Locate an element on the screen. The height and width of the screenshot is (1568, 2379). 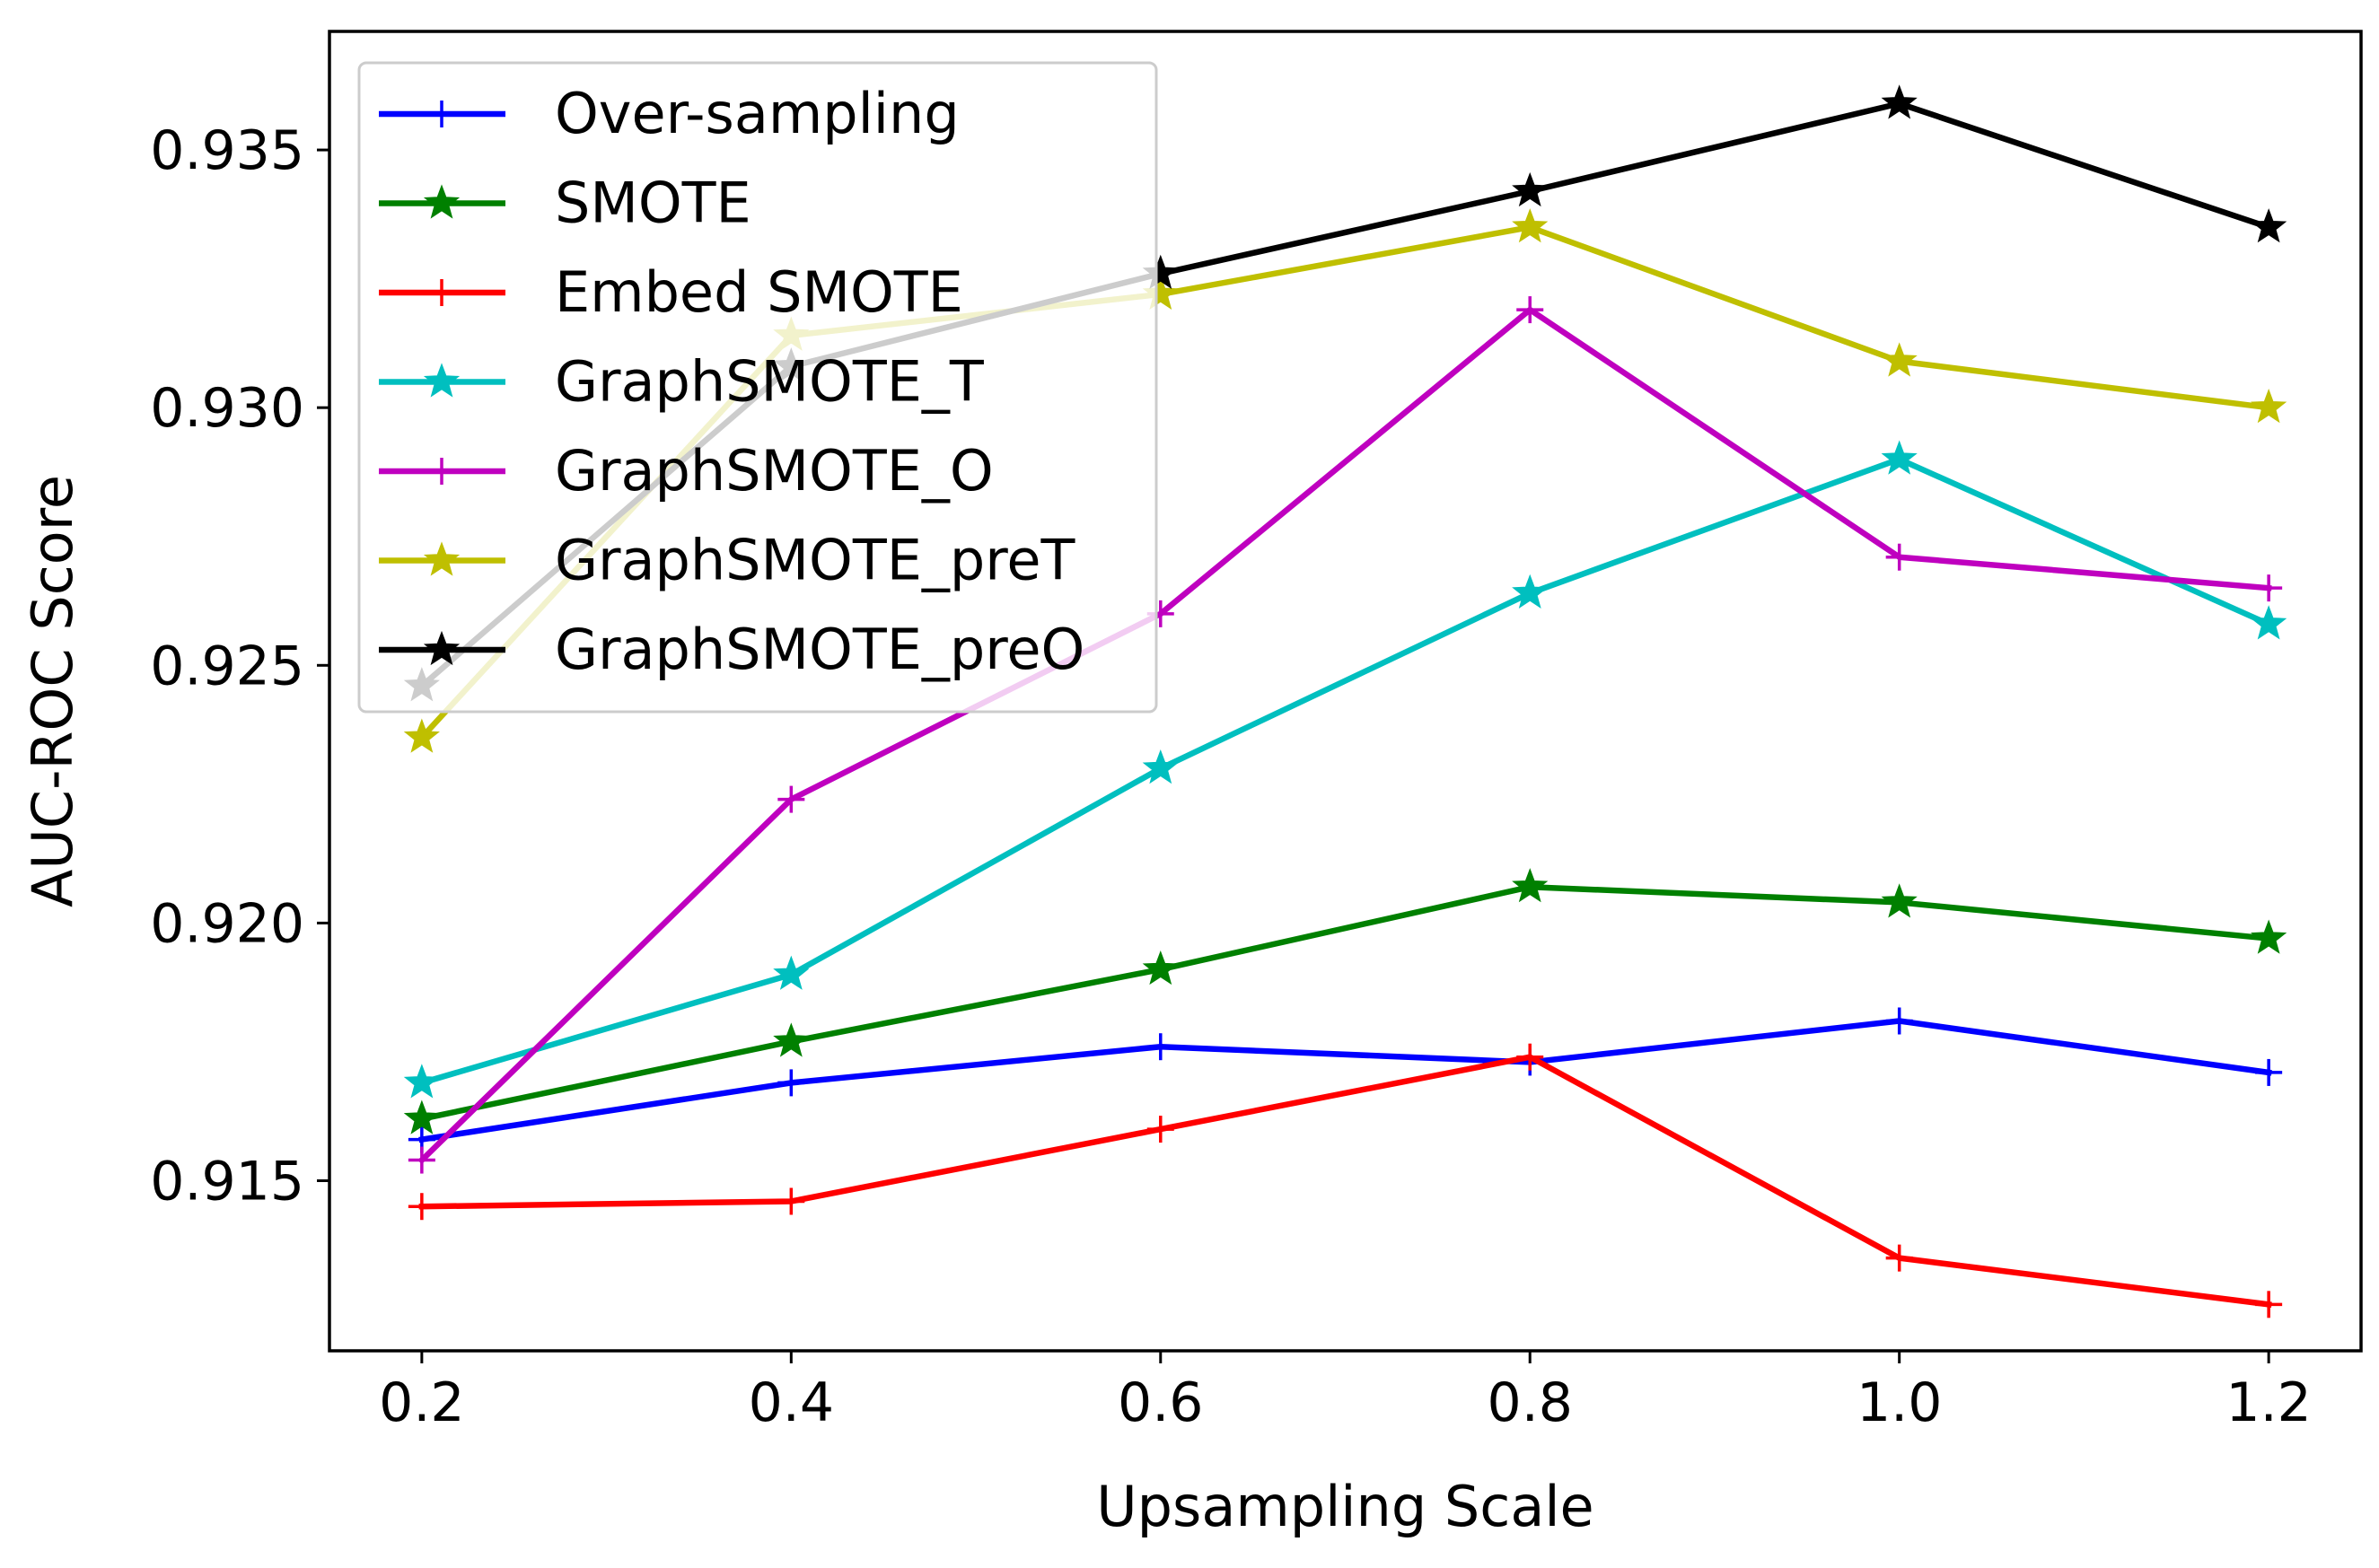
legend-entry-over-sampling: Over-sampling is located at coordinates (669, 113).